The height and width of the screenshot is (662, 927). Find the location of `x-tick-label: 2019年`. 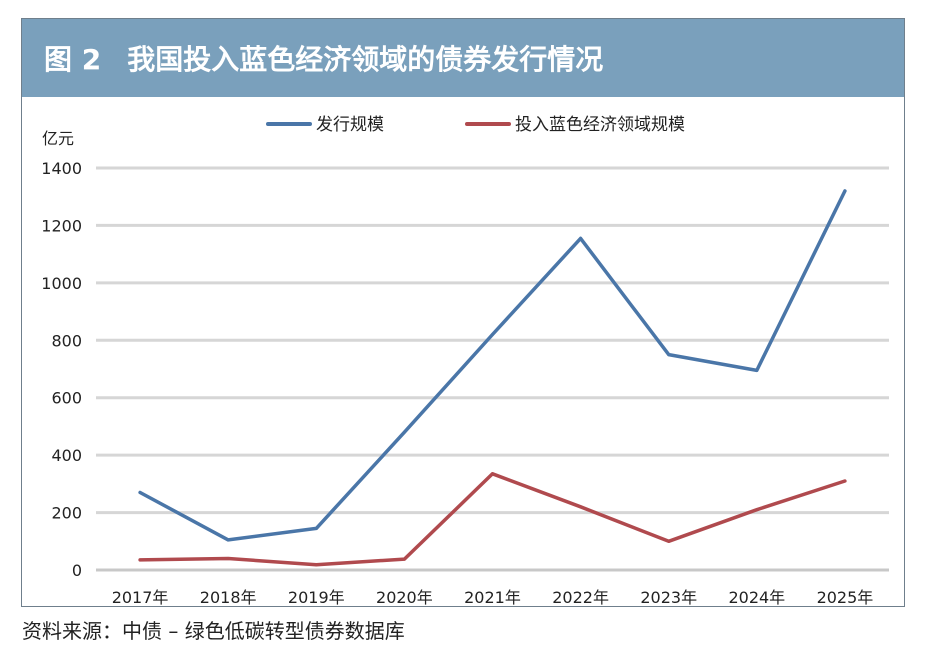

x-tick-label: 2019年 is located at coordinates (316, 597).